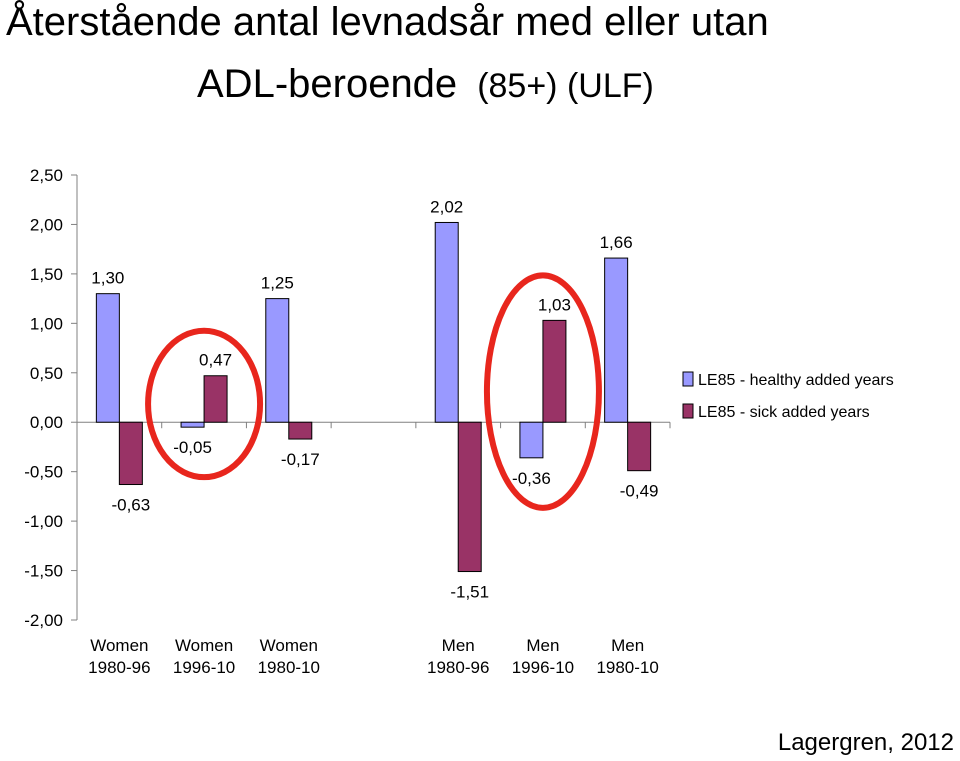 The image size is (960, 761). What do you see at coordinates (327, 84) in the screenshot?
I see `chart-title-main: ADL-beroende` at bounding box center [327, 84].